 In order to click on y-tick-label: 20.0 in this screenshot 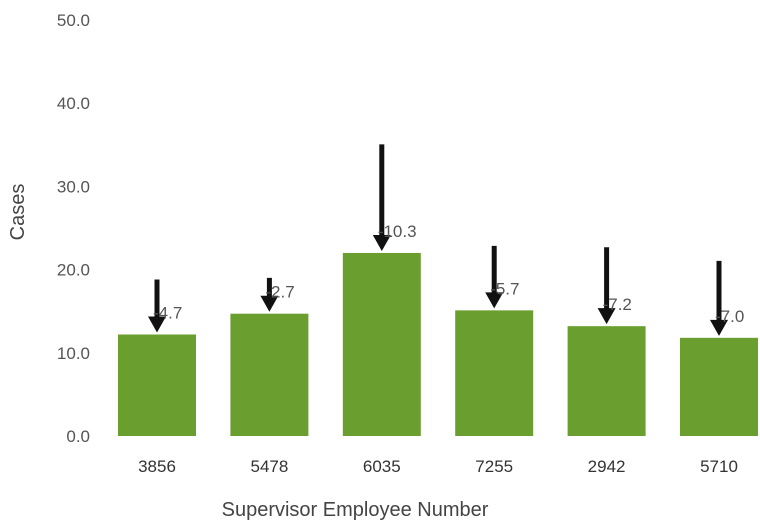, I will do `click(73, 270)`.